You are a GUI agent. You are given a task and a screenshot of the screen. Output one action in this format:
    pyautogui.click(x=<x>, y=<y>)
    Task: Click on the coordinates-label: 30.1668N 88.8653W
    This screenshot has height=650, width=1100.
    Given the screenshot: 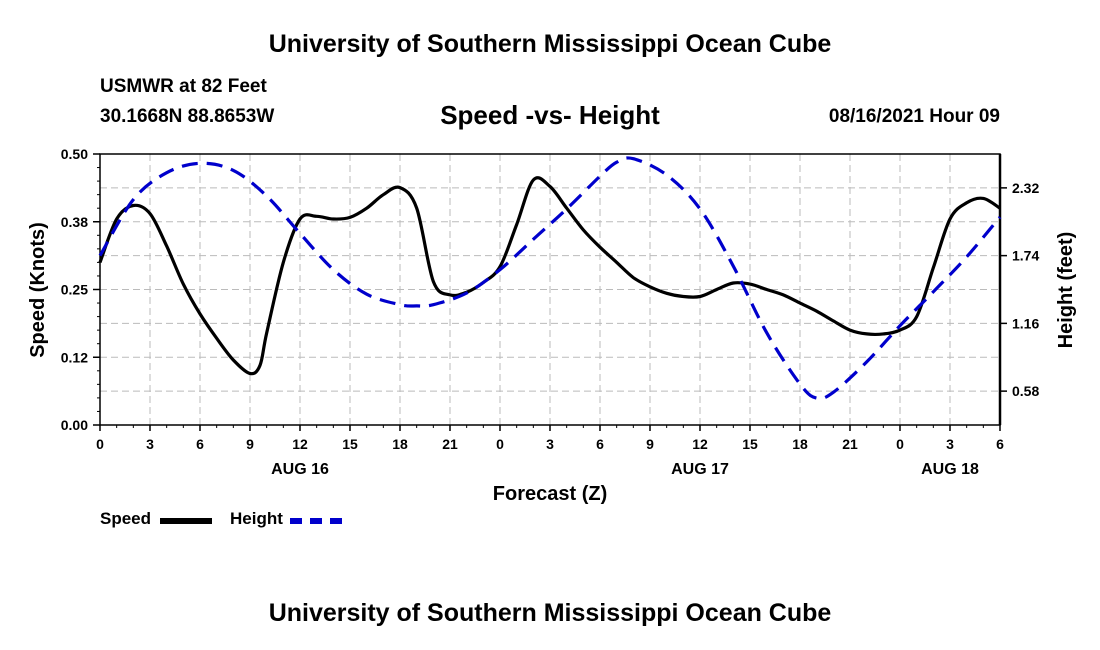 What is the action you would take?
    pyautogui.click(x=187, y=116)
    